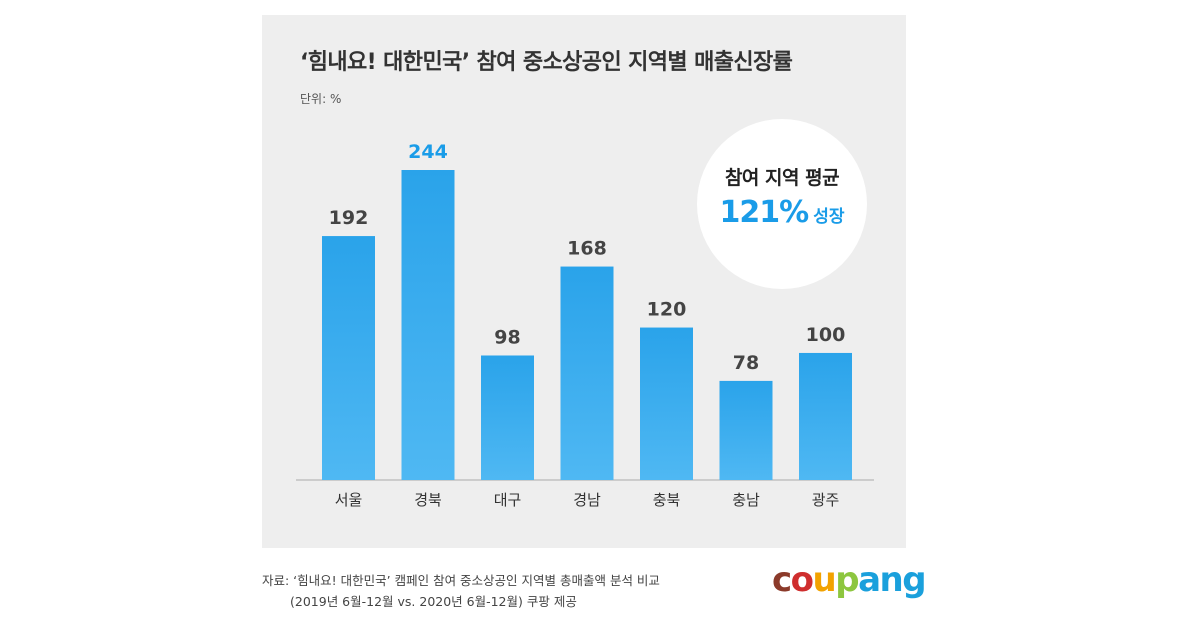 The height and width of the screenshot is (636, 1200). Describe the element at coordinates (428, 325) in the screenshot. I see `bar-경북` at that location.